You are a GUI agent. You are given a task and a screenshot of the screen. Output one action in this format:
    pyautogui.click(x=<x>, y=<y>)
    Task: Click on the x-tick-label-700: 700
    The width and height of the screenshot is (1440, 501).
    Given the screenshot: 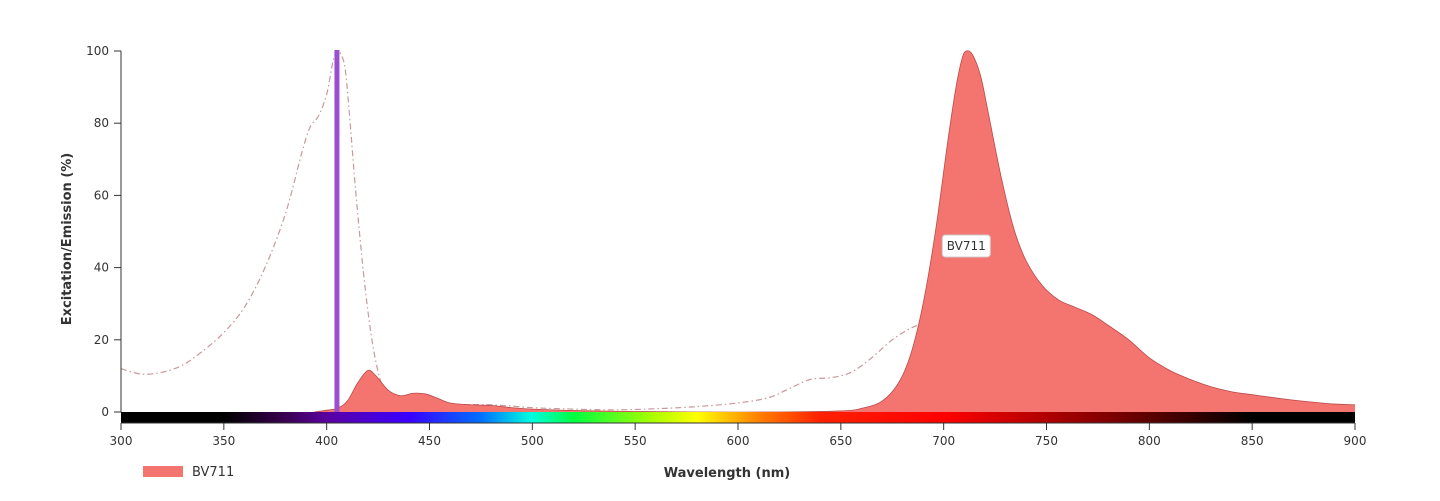 What is the action you would take?
    pyautogui.click(x=943, y=441)
    